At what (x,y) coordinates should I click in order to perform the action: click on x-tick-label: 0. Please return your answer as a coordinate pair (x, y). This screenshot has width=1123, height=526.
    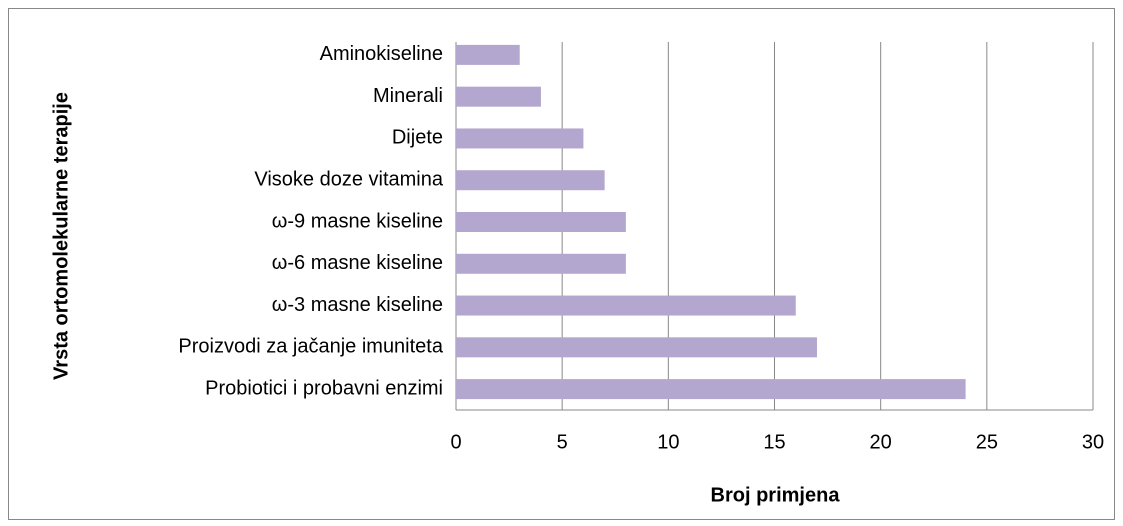
    Looking at the image, I should click on (455, 442).